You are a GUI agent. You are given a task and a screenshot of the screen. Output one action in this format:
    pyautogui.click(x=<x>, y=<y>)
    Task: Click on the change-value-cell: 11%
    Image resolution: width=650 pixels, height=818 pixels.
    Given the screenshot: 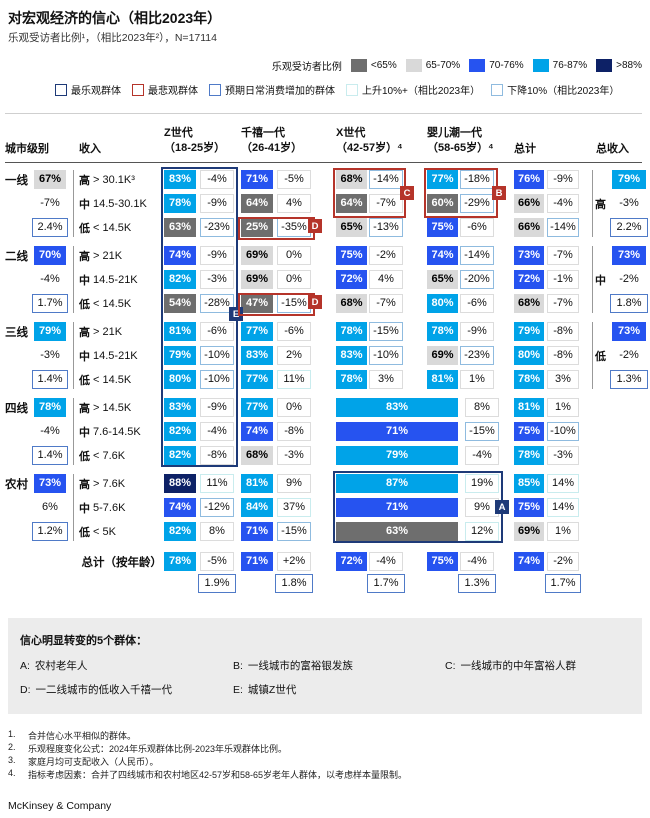 What is the action you would take?
    pyautogui.click(x=294, y=379)
    